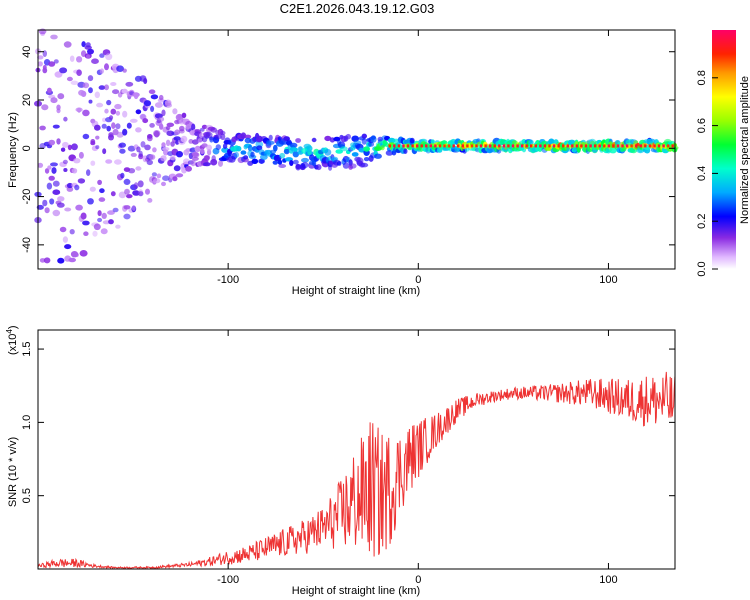  Describe the element at coordinates (27, 348) in the screenshot. I see `y-tick-label: 1.5` at that location.